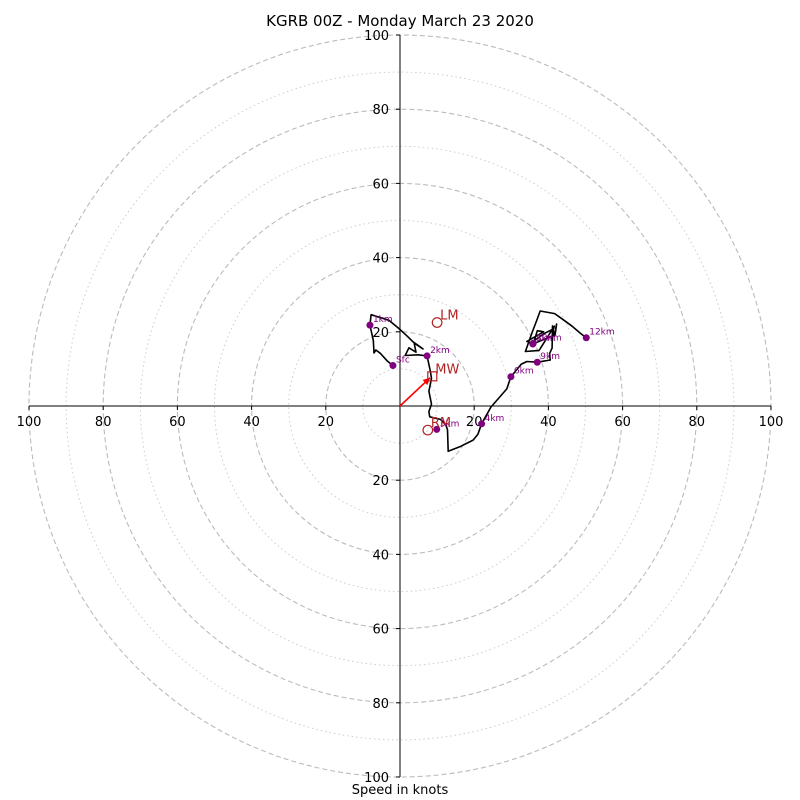 The width and height of the screenshot is (800, 800). Describe the element at coordinates (586, 338) in the screenshot. I see `height-marker-12km` at that location.